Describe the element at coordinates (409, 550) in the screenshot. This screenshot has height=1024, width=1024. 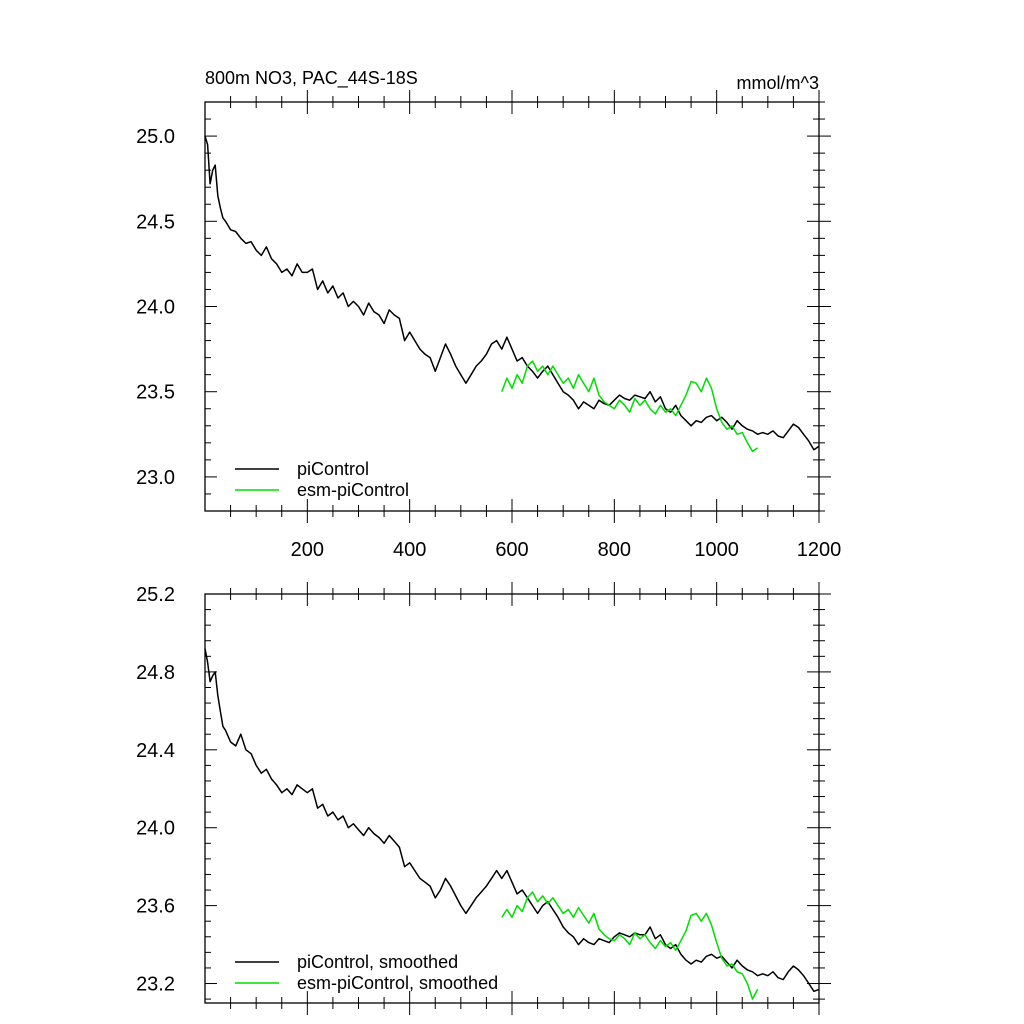
I see `x-tick-label: 400` at that location.